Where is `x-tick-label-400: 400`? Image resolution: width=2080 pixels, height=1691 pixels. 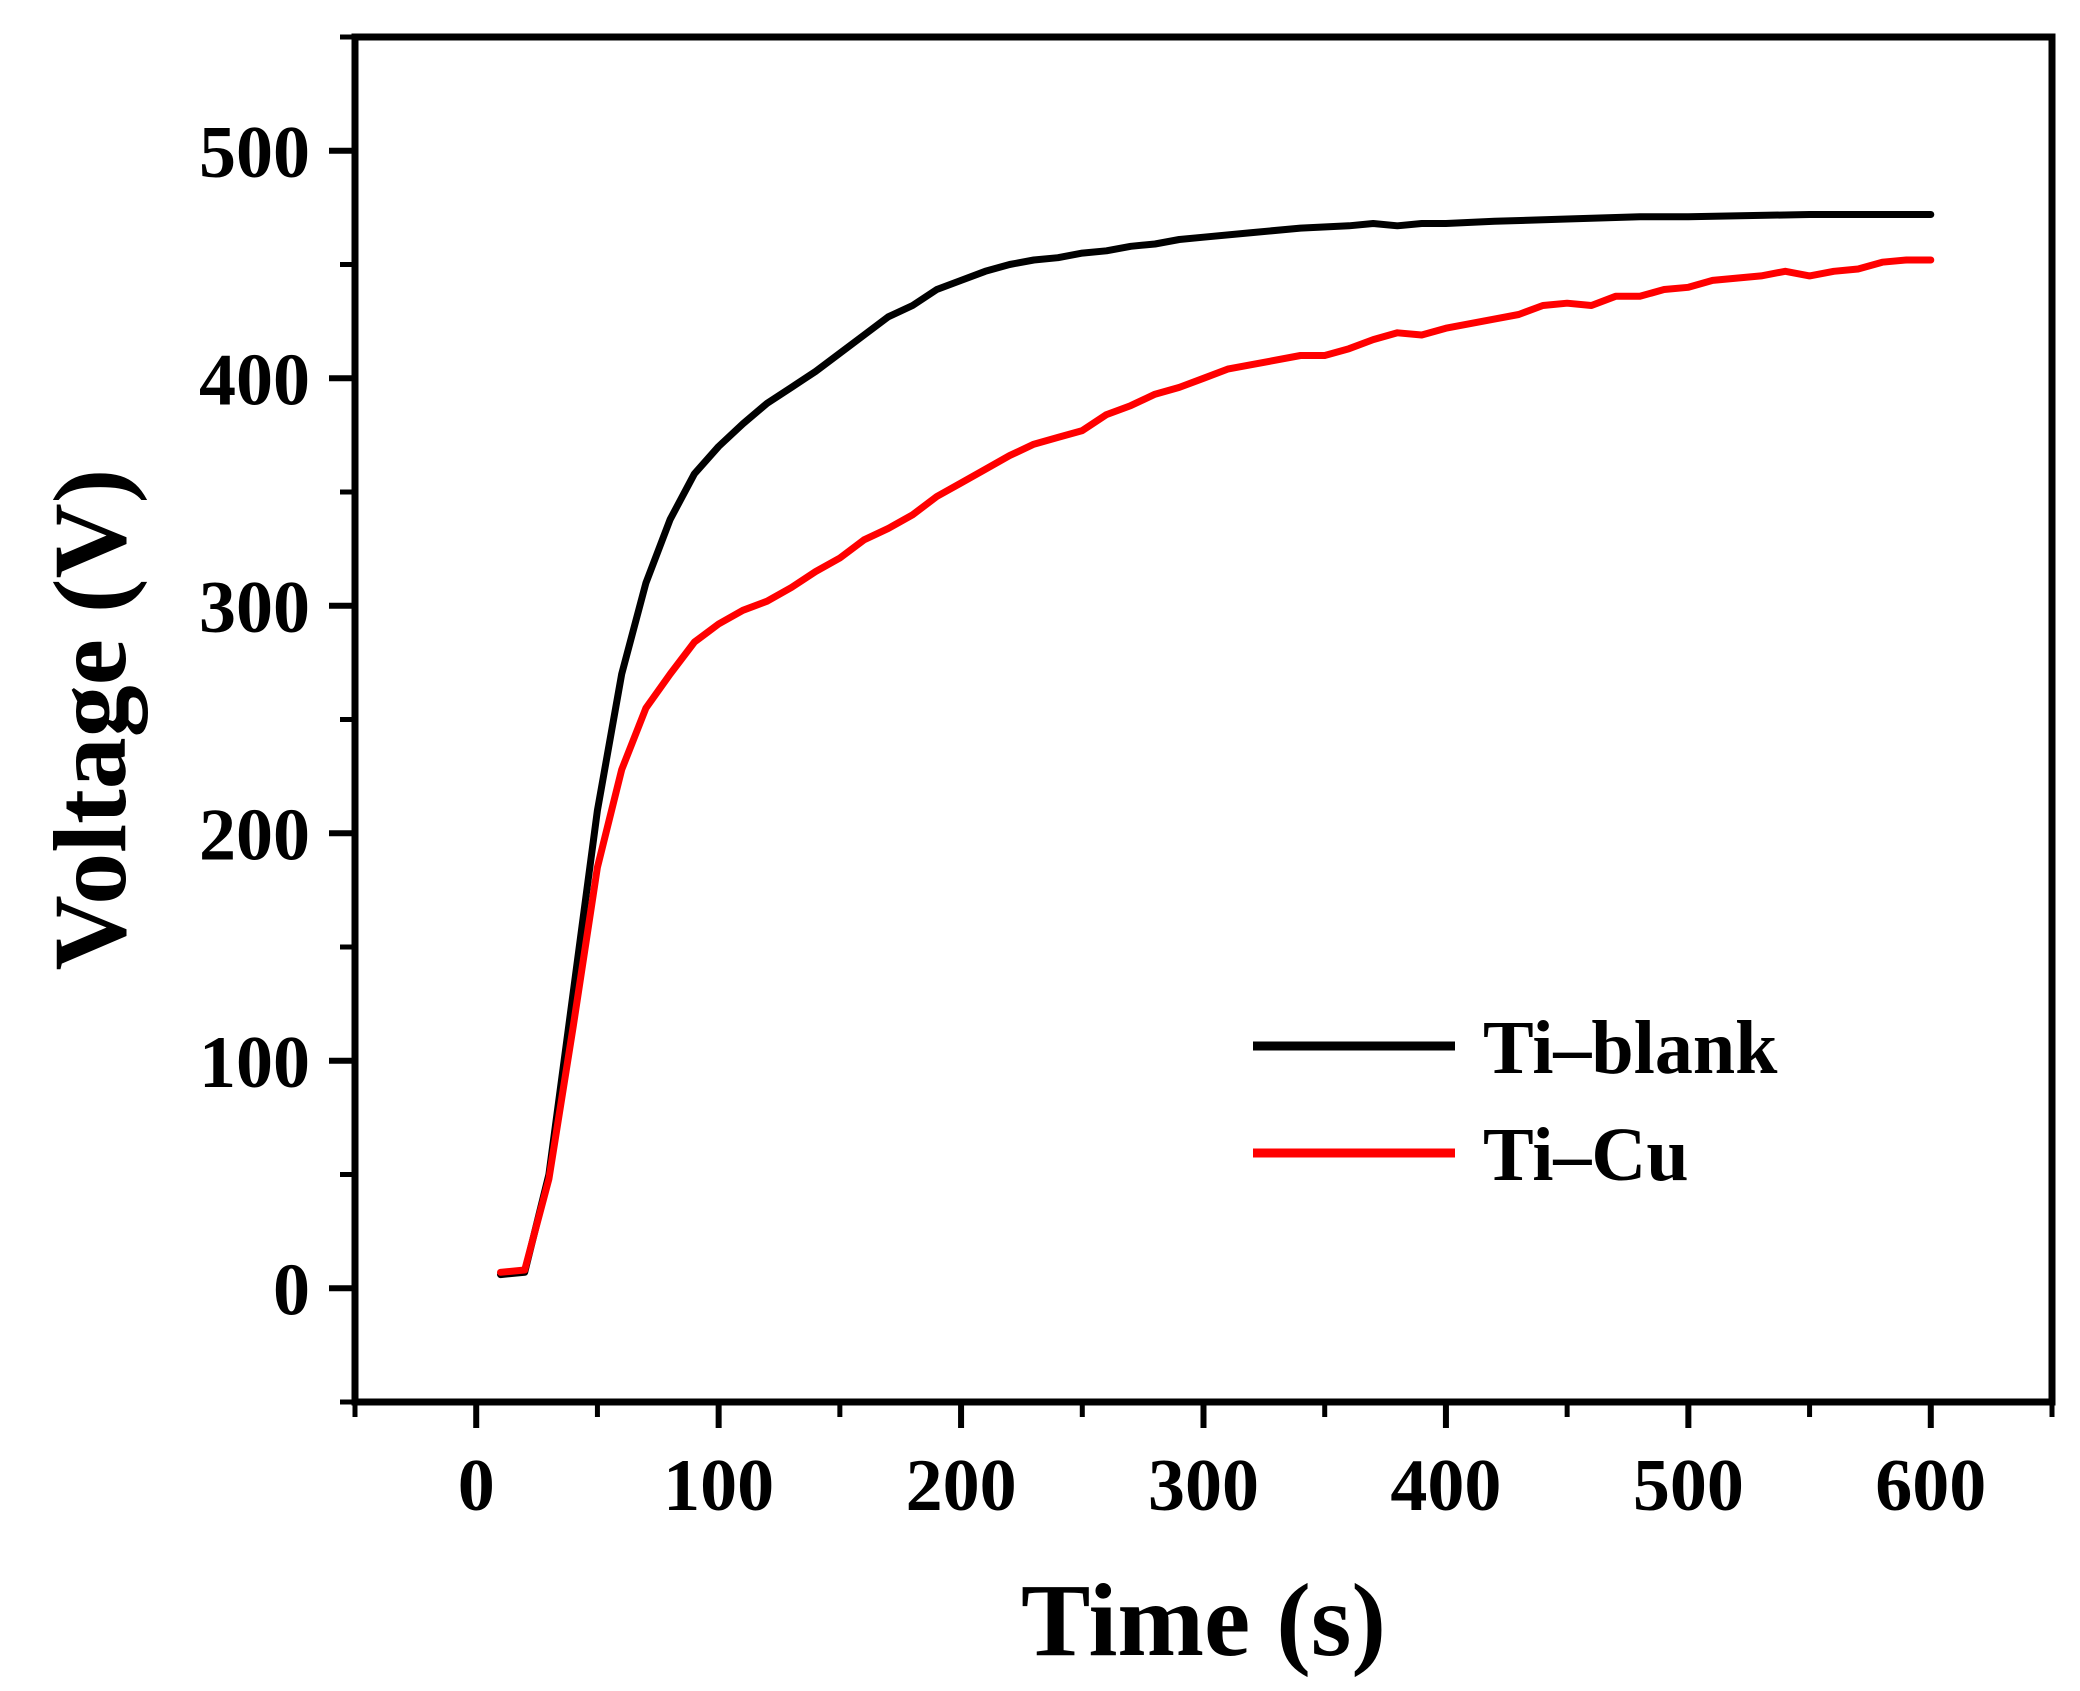 x-tick-label-400: 400 is located at coordinates (1445, 1486).